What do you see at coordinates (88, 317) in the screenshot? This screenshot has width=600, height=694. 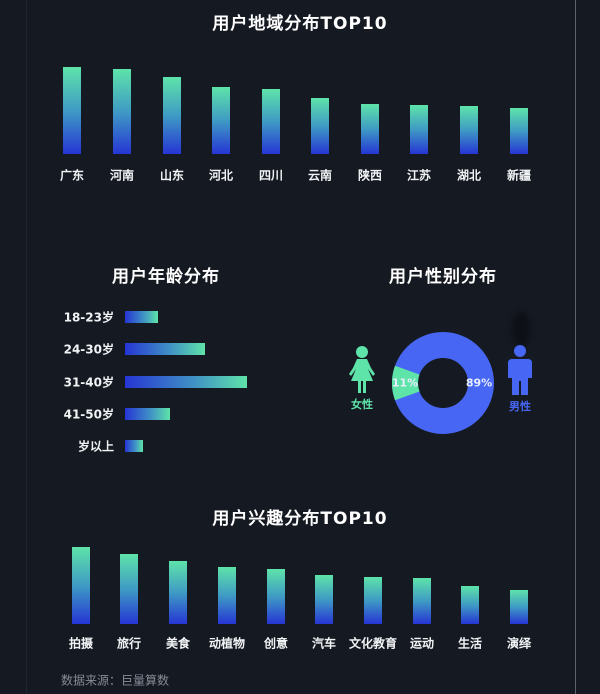 I see `age-label: 18-23岁` at bounding box center [88, 317].